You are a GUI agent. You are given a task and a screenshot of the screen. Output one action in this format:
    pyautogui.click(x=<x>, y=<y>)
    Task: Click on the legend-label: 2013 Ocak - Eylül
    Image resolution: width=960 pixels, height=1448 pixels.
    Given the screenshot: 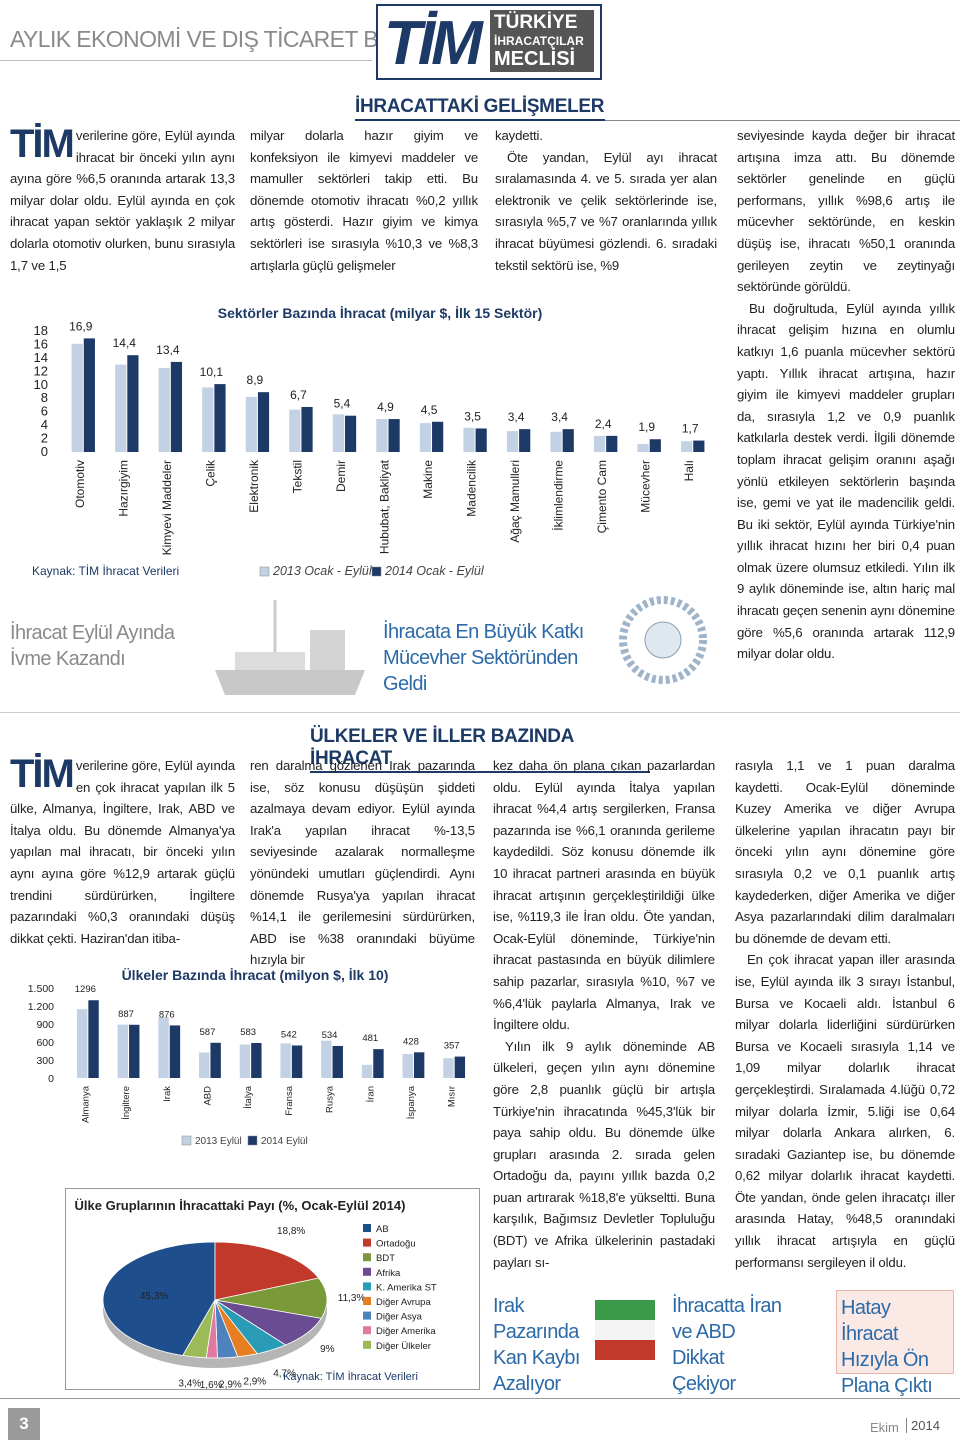 What is the action you would take?
    pyautogui.click(x=322, y=571)
    